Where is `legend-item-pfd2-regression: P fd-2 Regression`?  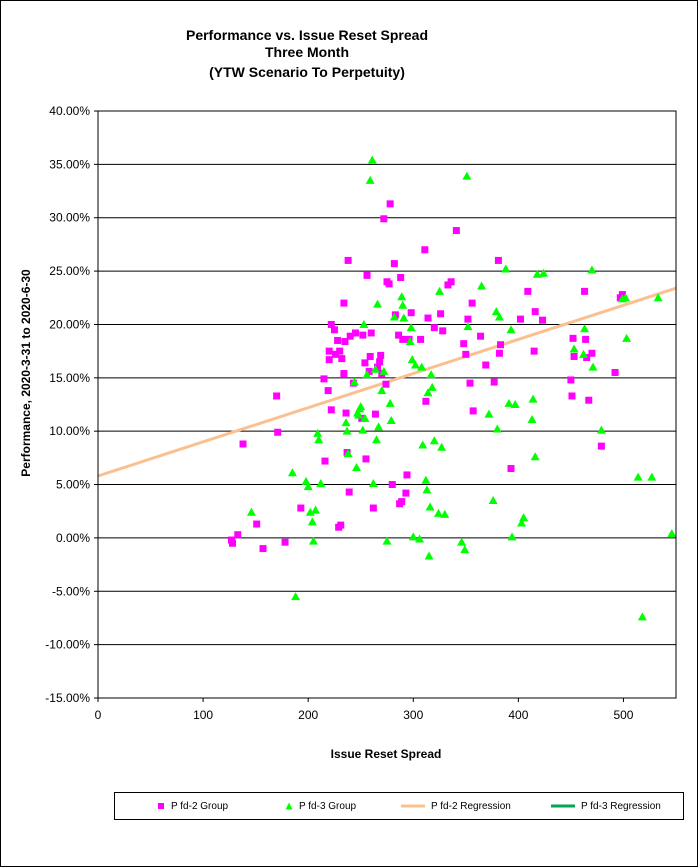
legend-item-pfd2-regression: P fd-2 Regression is located at coordinates (456, 806).